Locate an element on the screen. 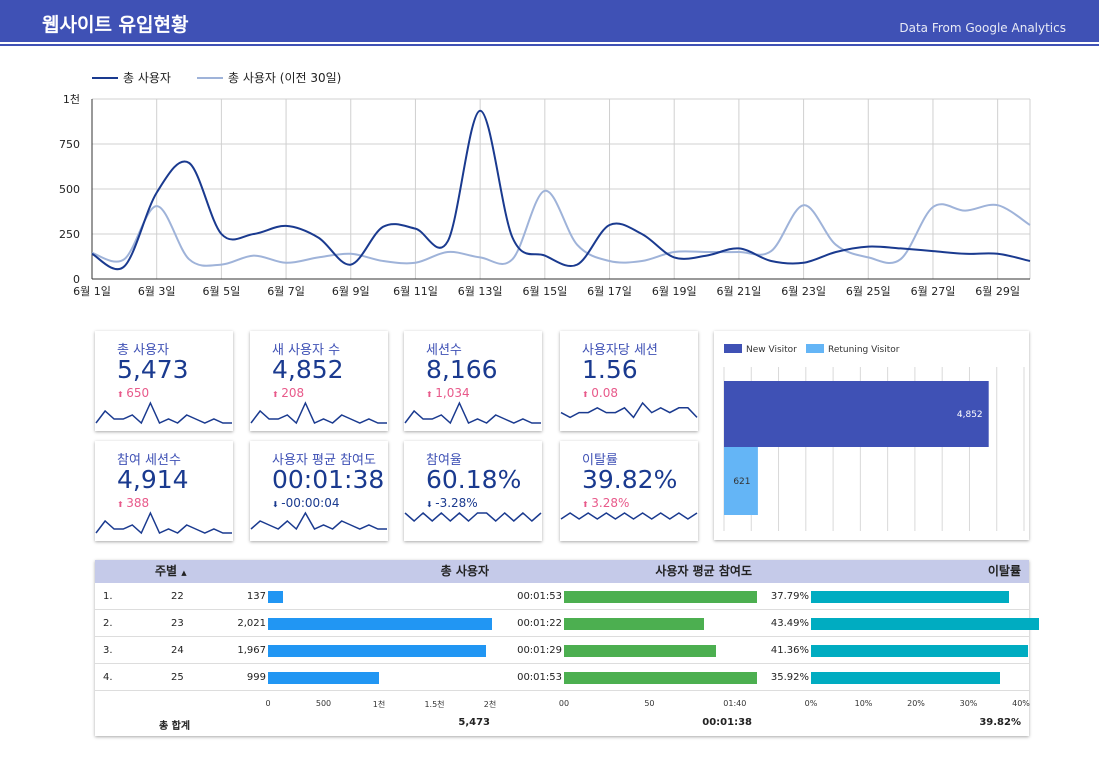 The width and height of the screenshot is (1099, 764). kpi-card: 사용자당 세션 1.56 ⬆ 0.08 is located at coordinates (629, 381).